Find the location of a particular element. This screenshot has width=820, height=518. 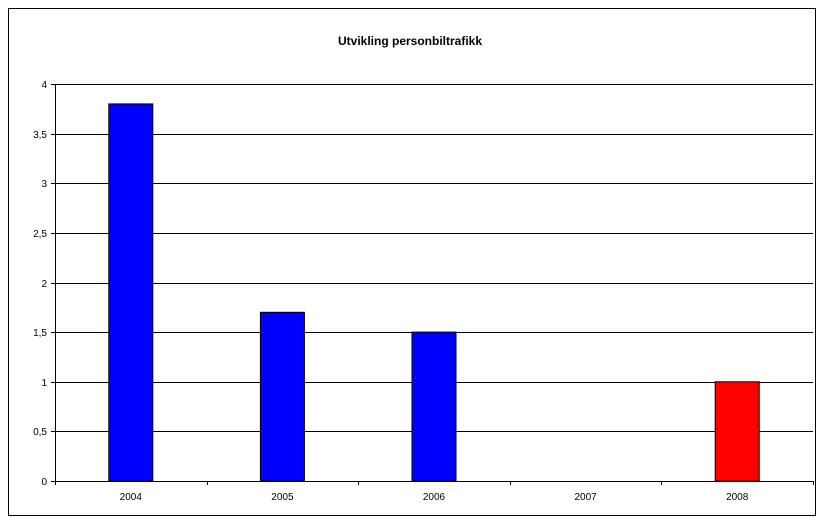

y-tick-label: 1,5 is located at coordinates (40, 333).